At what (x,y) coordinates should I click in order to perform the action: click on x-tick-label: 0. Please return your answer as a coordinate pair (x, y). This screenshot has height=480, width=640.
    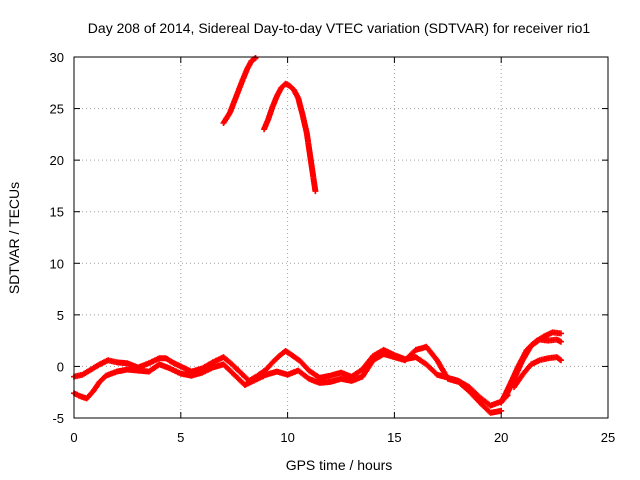
    Looking at the image, I should click on (73, 437).